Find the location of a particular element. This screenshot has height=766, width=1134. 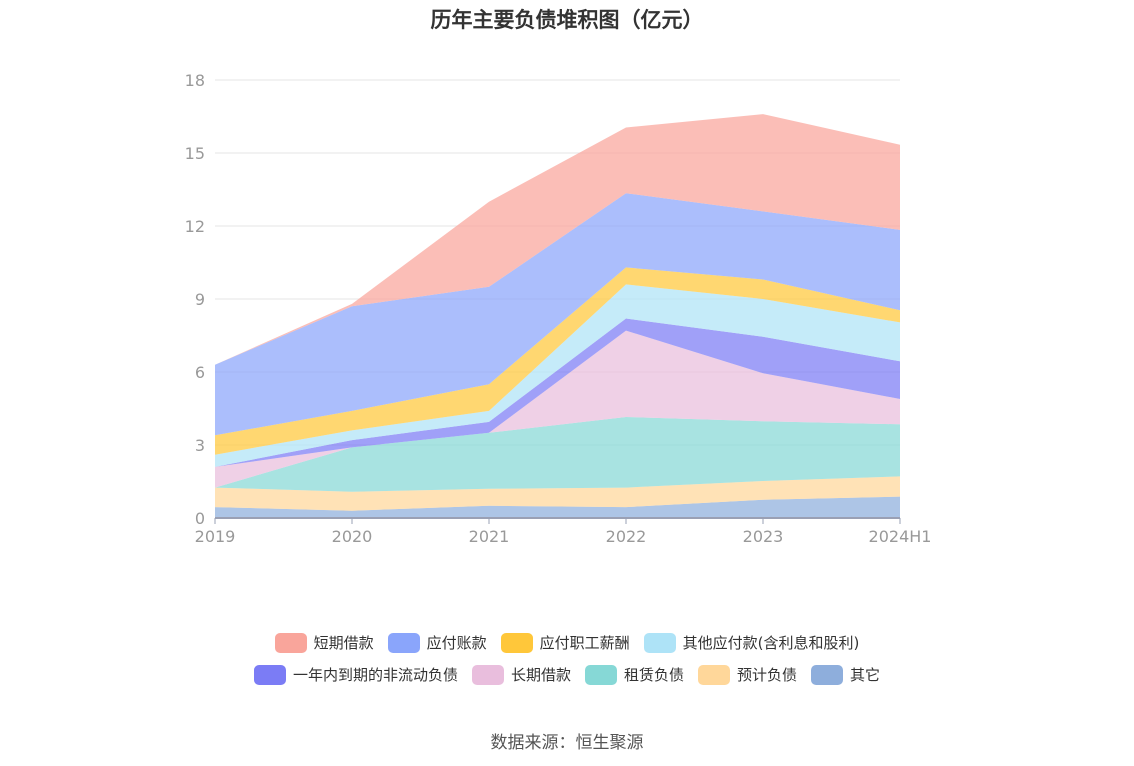

x-tick-label: 2021 is located at coordinates (489, 536).